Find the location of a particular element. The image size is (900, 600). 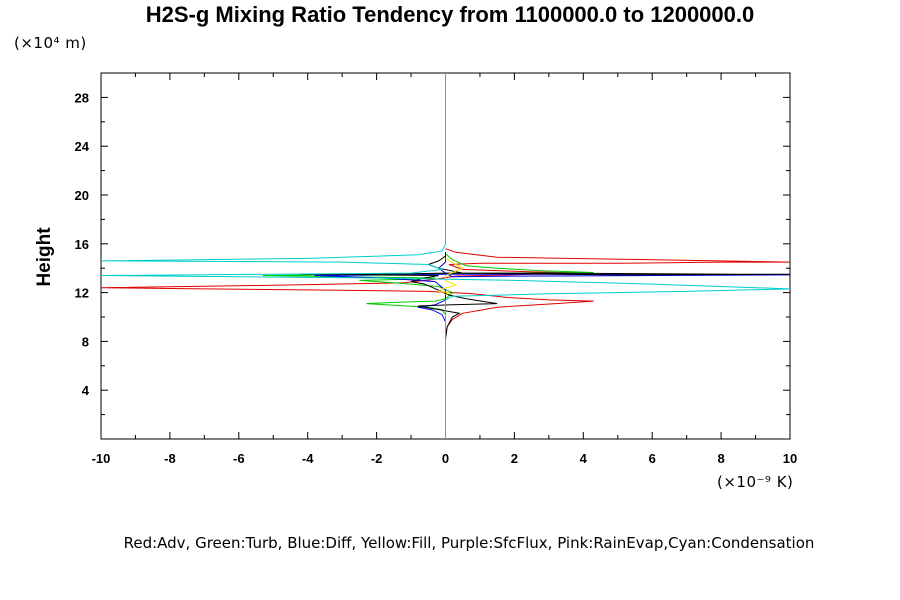

x-tick-label: -4 is located at coordinates (308, 458).